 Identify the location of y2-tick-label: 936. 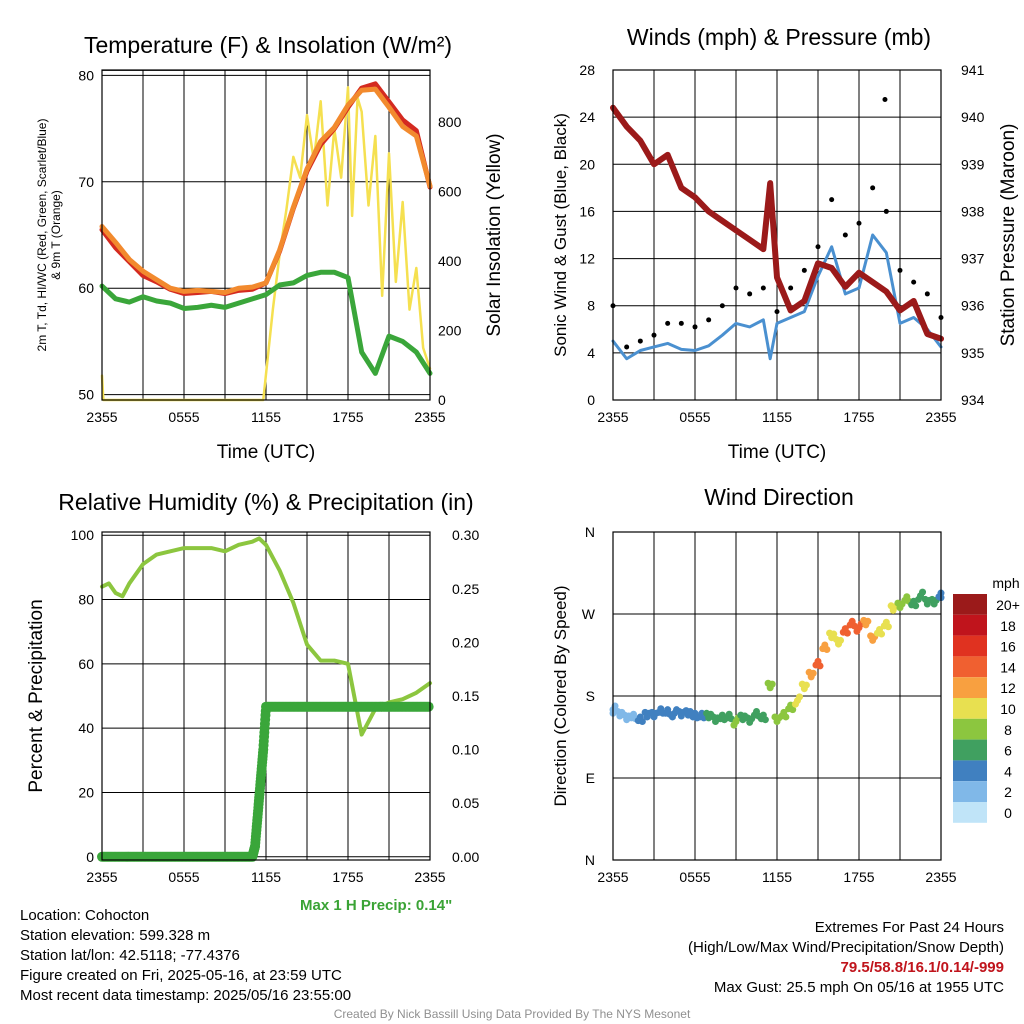
(973, 306).